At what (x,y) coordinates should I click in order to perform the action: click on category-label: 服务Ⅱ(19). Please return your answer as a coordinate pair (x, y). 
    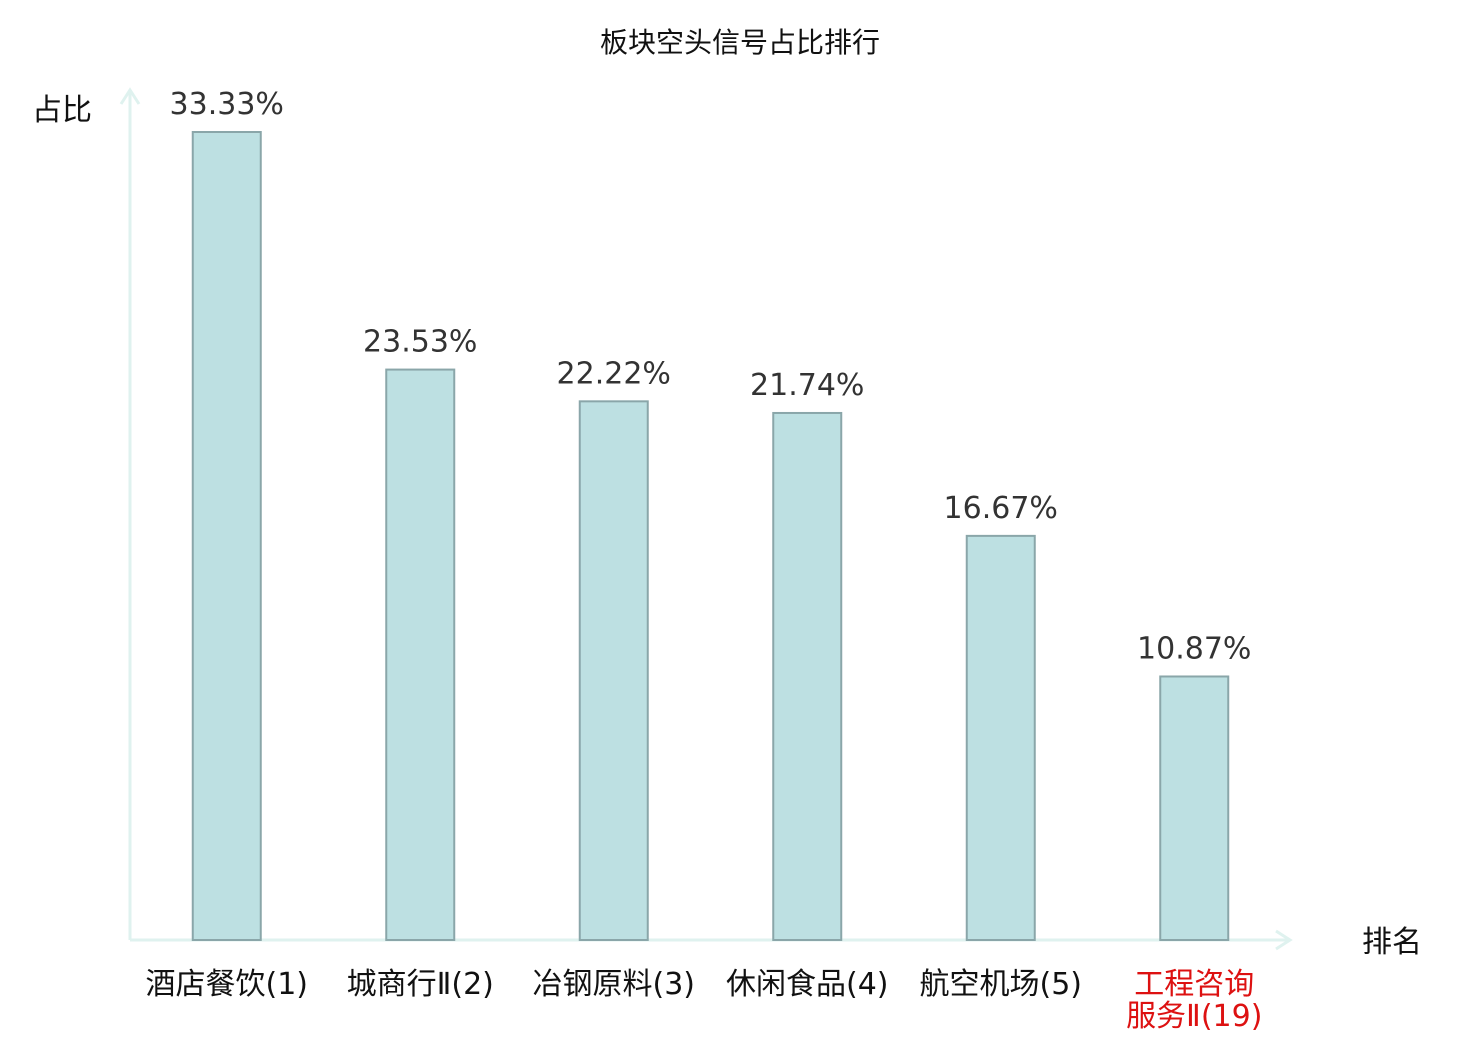
    Looking at the image, I should click on (1194, 1016).